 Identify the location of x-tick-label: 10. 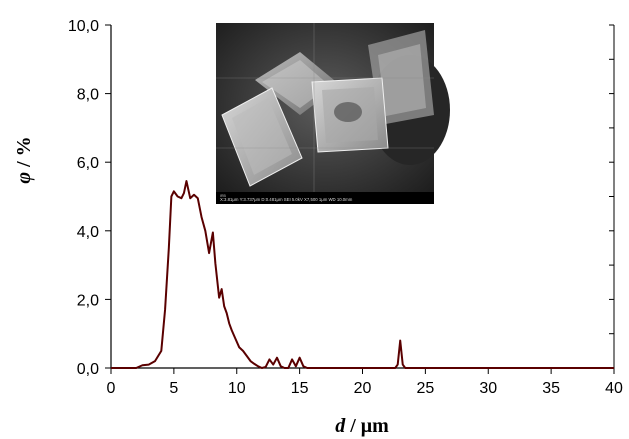
(237, 388).